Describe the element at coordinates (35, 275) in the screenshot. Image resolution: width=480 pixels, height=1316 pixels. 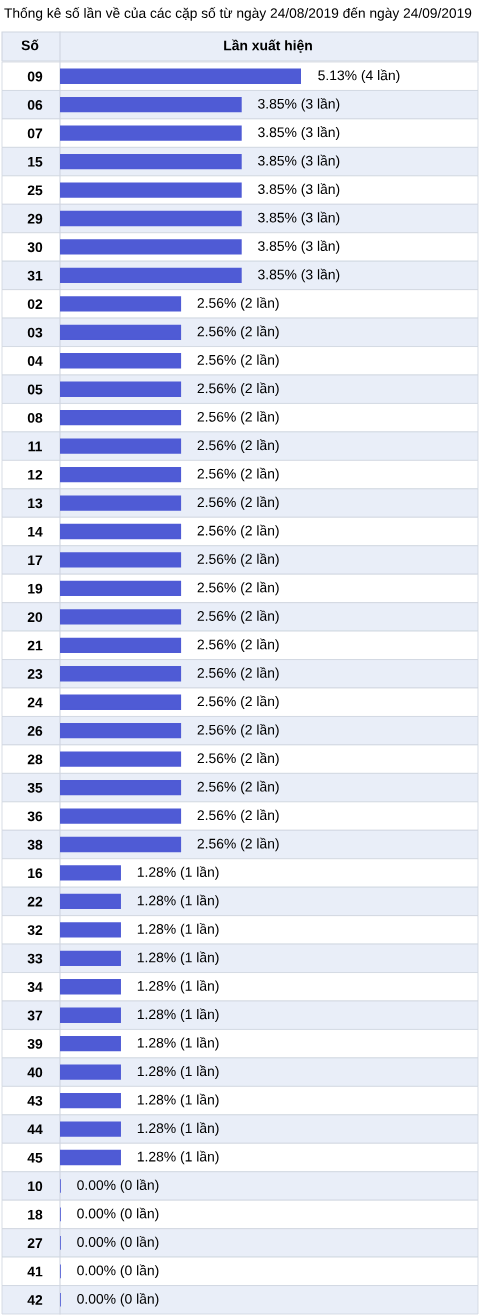
I see `y-tick-label: 31` at that location.